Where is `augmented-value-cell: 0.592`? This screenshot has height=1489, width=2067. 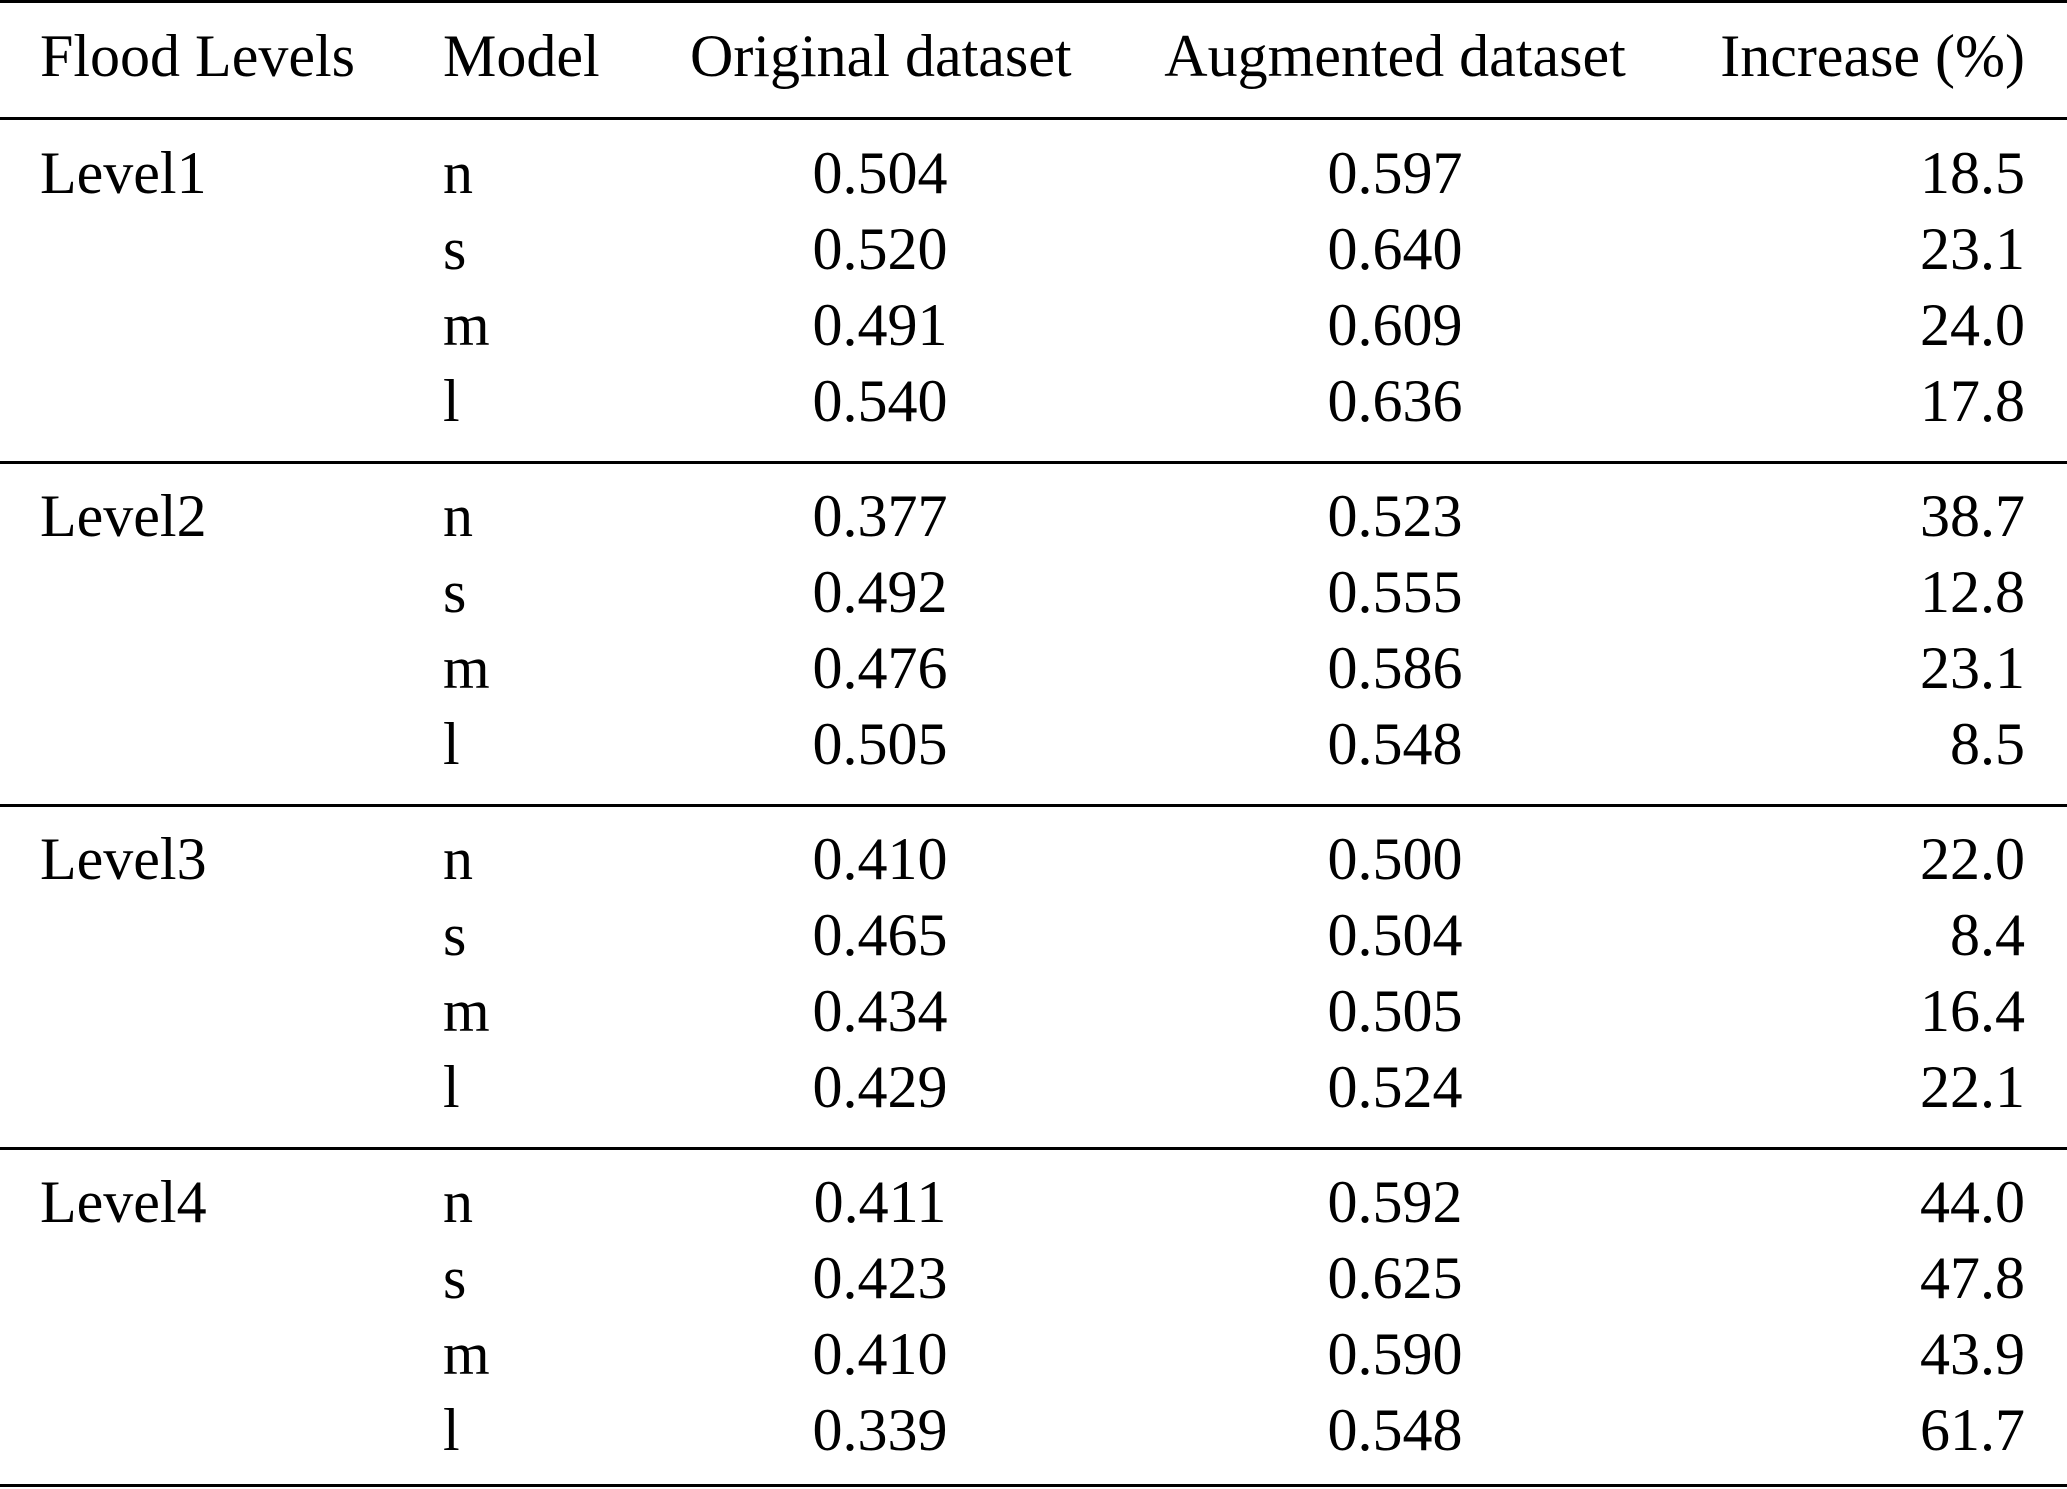
augmented-value-cell: 0.592 is located at coordinates (1395, 1202).